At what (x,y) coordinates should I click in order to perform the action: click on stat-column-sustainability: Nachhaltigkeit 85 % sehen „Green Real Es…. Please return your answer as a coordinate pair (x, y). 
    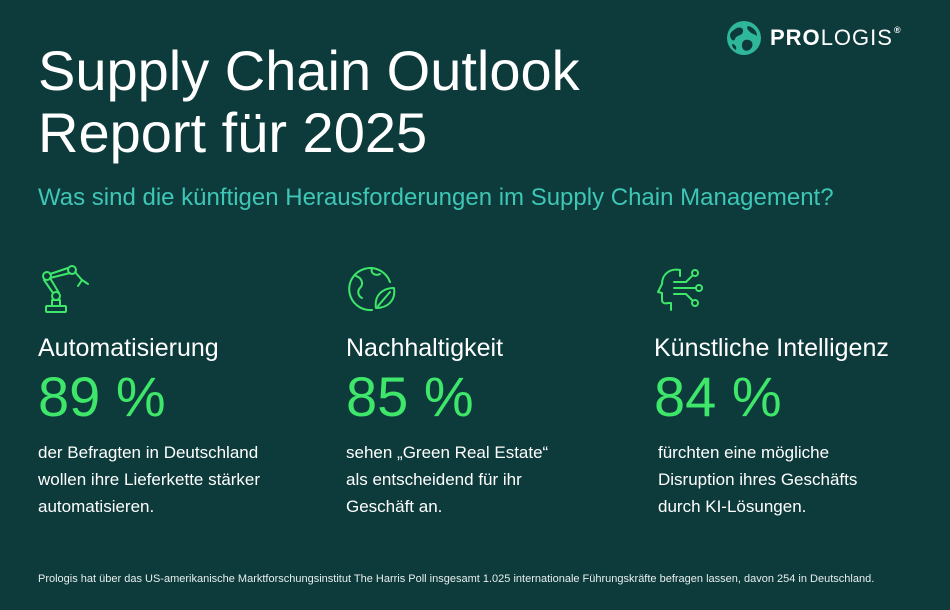
    Looking at the image, I should click on (481, 391).